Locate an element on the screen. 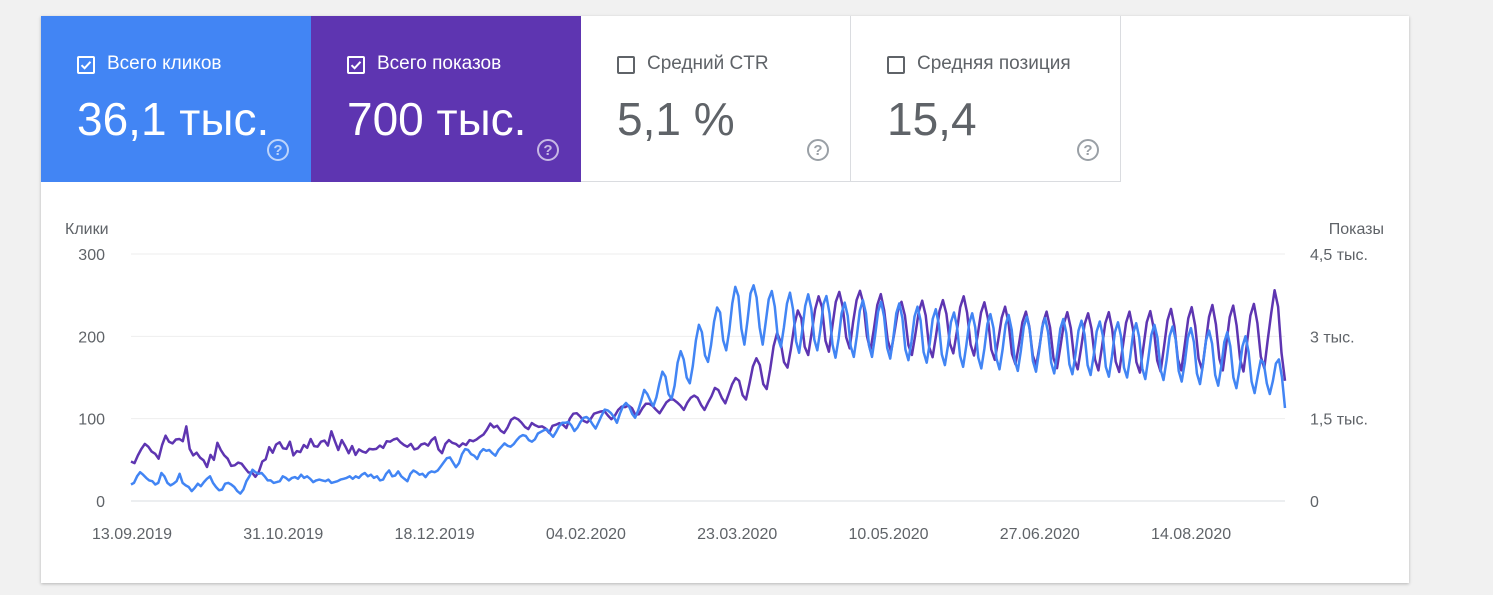  x-axis-tick-label: 14.08.2020 is located at coordinates (1191, 534).